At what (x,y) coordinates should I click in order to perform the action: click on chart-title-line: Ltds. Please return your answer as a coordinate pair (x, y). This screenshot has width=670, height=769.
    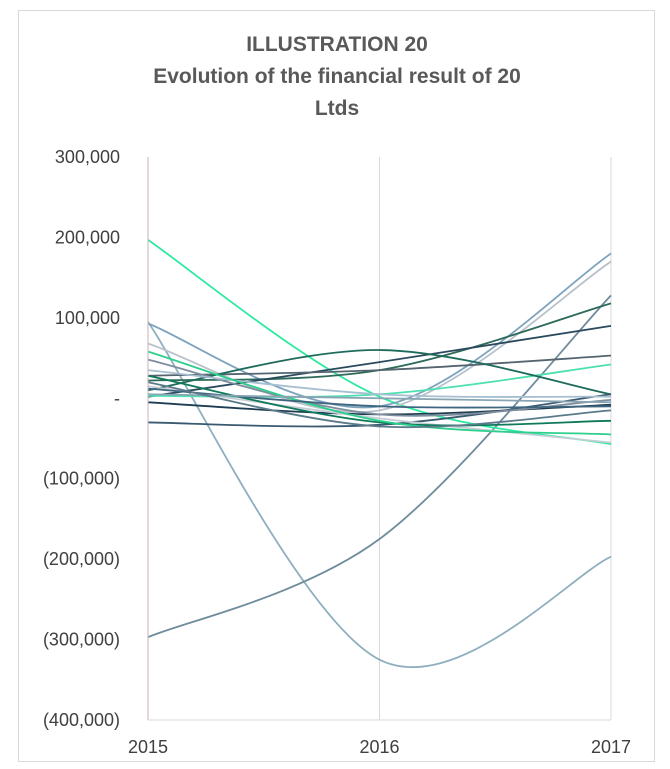
    Looking at the image, I should click on (337, 108).